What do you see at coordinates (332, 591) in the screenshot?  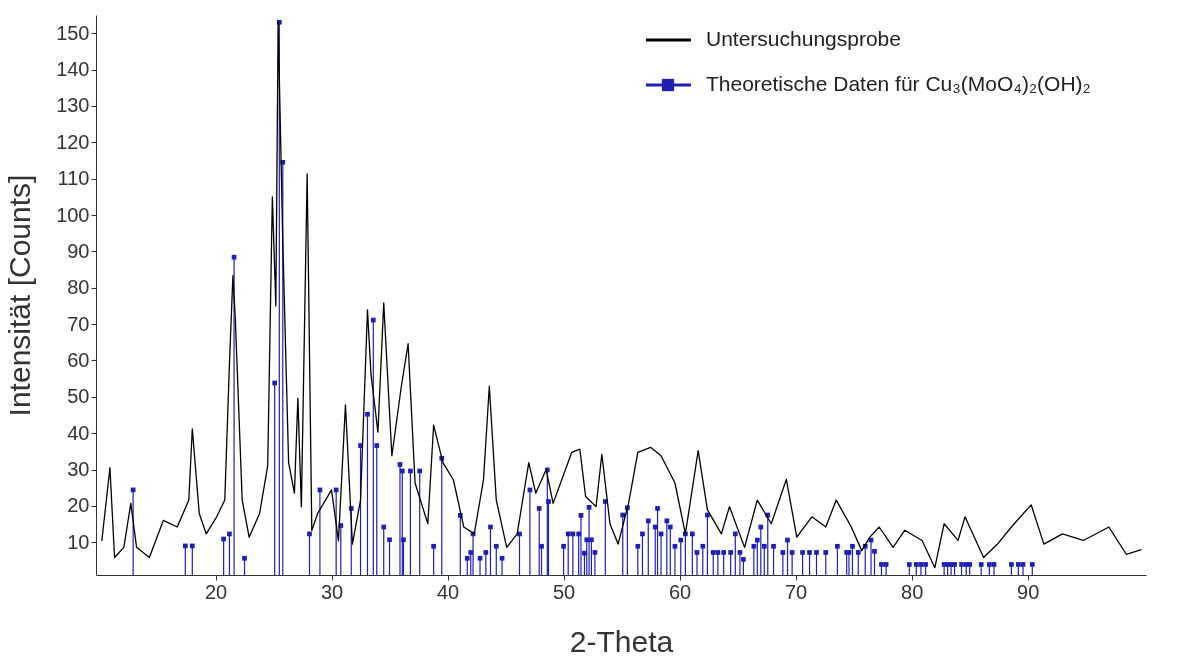 I see `x-tick-label: 30` at bounding box center [332, 591].